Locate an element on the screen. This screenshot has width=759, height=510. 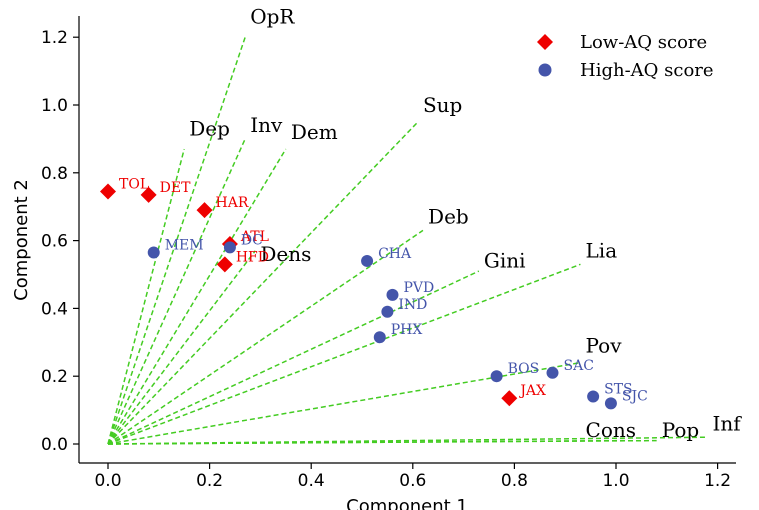
vector-inf is located at coordinates (407, 440).